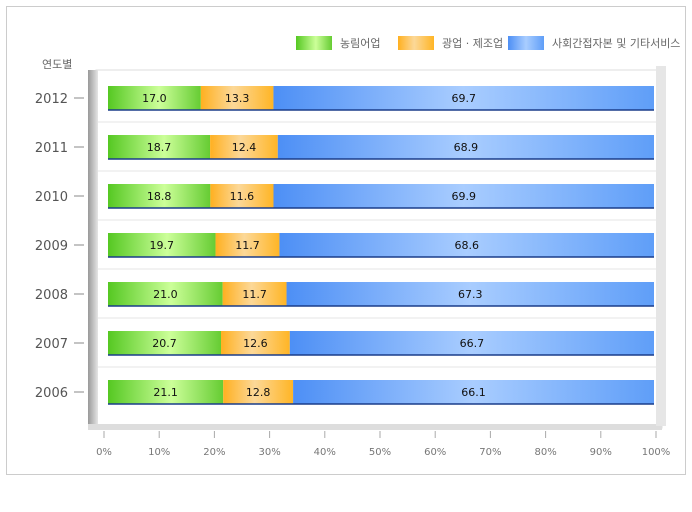 The image size is (692, 512). Describe the element at coordinates (51, 246) in the screenshot. I see `y-tick-label: 2009` at that location.